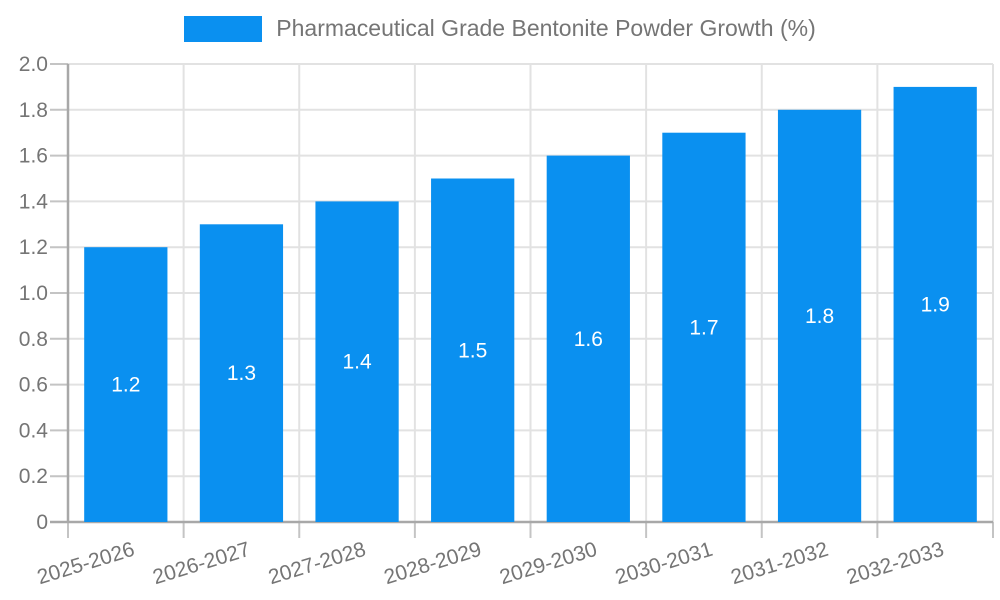  I want to click on bar-2027-2028, so click(357, 361).